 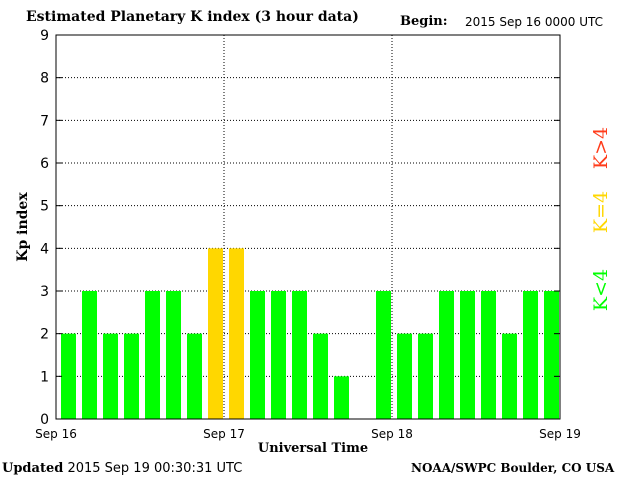 I want to click on y-tick-label: 8, so click(x=44, y=79).